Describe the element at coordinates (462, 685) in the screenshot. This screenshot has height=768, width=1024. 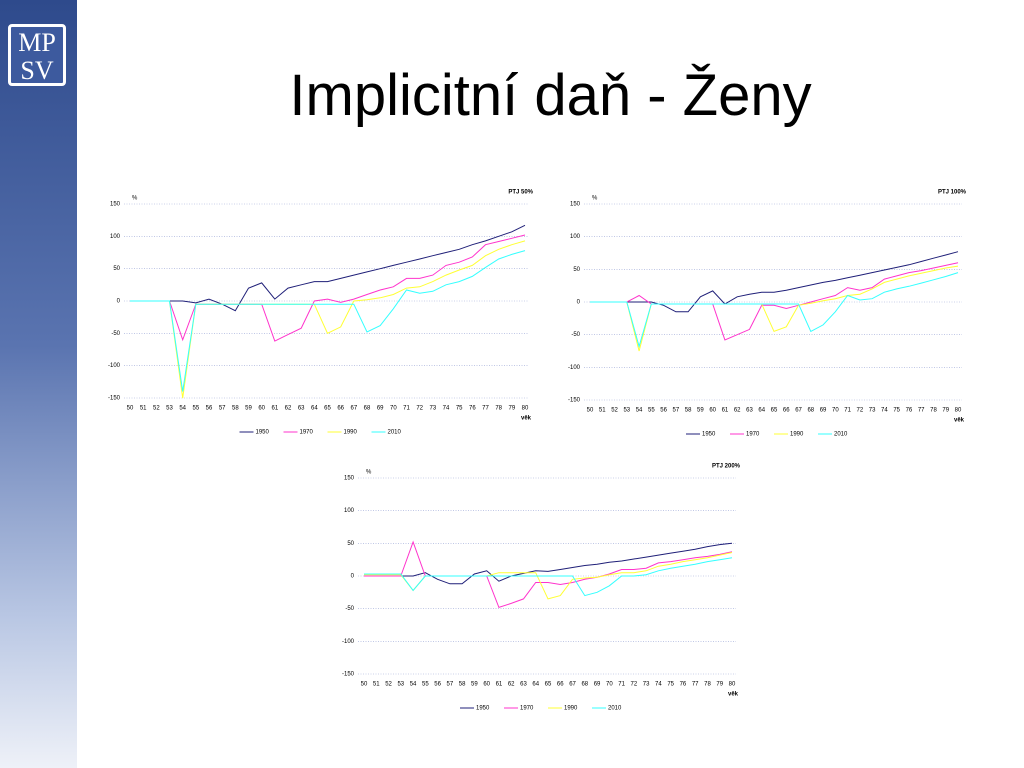
I see `x-tick-label: 58` at that location.